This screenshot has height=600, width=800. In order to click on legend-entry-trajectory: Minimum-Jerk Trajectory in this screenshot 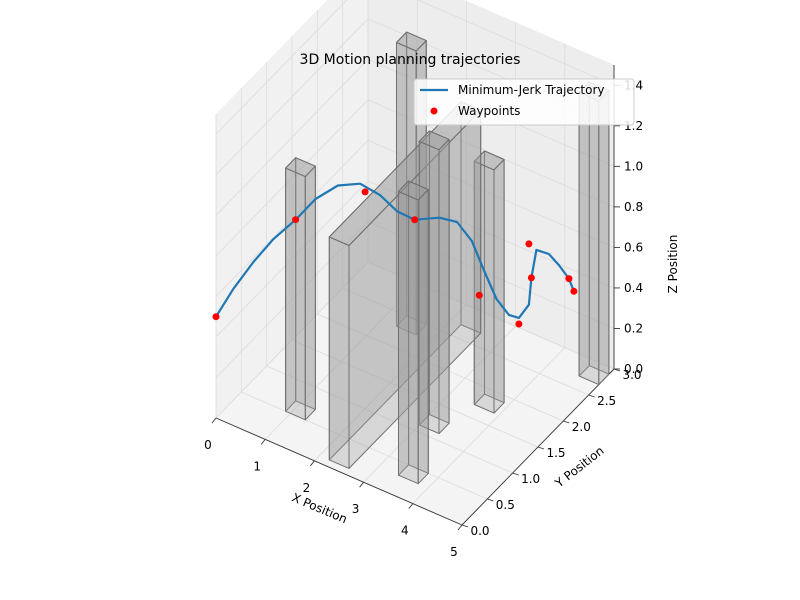, I will do `click(531, 90)`.